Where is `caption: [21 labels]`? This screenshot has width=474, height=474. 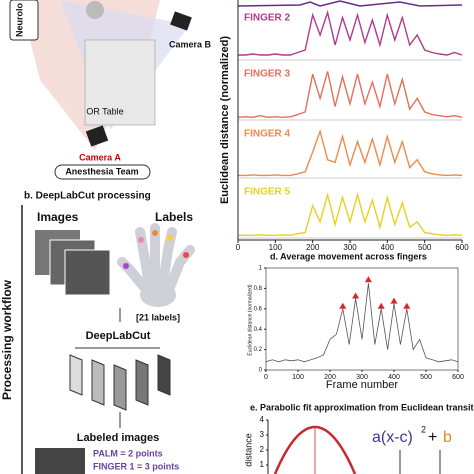
caption: [21 labels] is located at coordinates (158, 317).